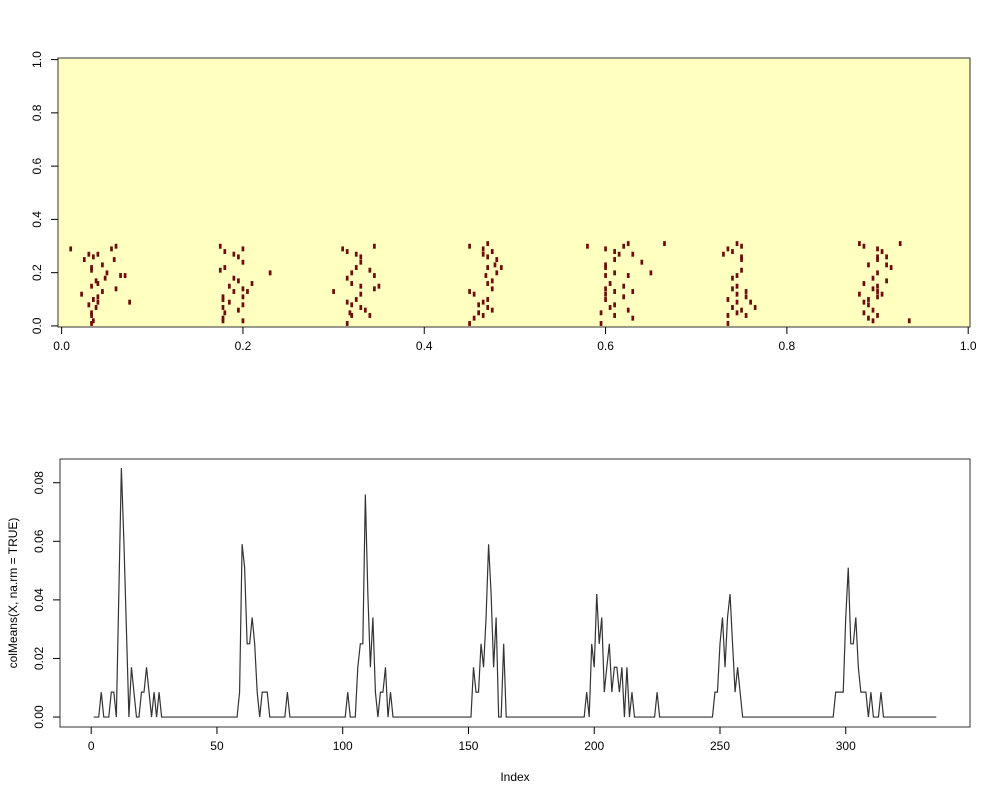 Image resolution: width=1000 pixels, height=800 pixels. I want to click on y-tick-label: 0.0, so click(37, 325).